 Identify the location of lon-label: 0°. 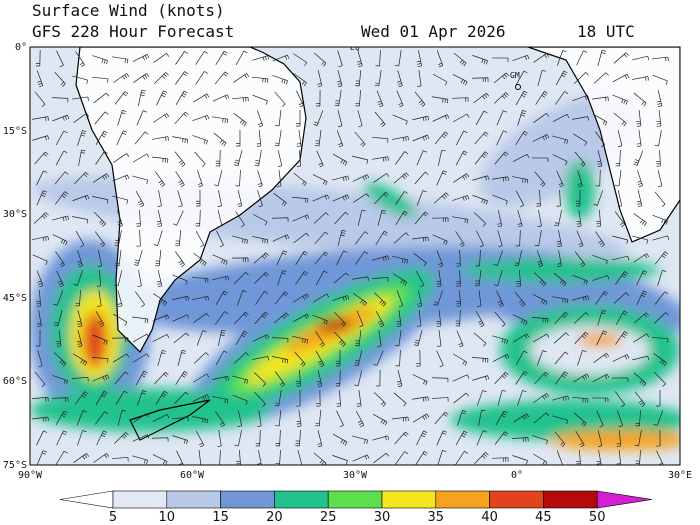
(517, 475).